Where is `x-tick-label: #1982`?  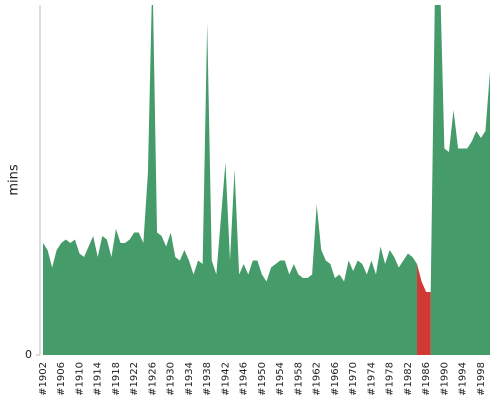
x-tick-label: #1982 is located at coordinates (408, 379).